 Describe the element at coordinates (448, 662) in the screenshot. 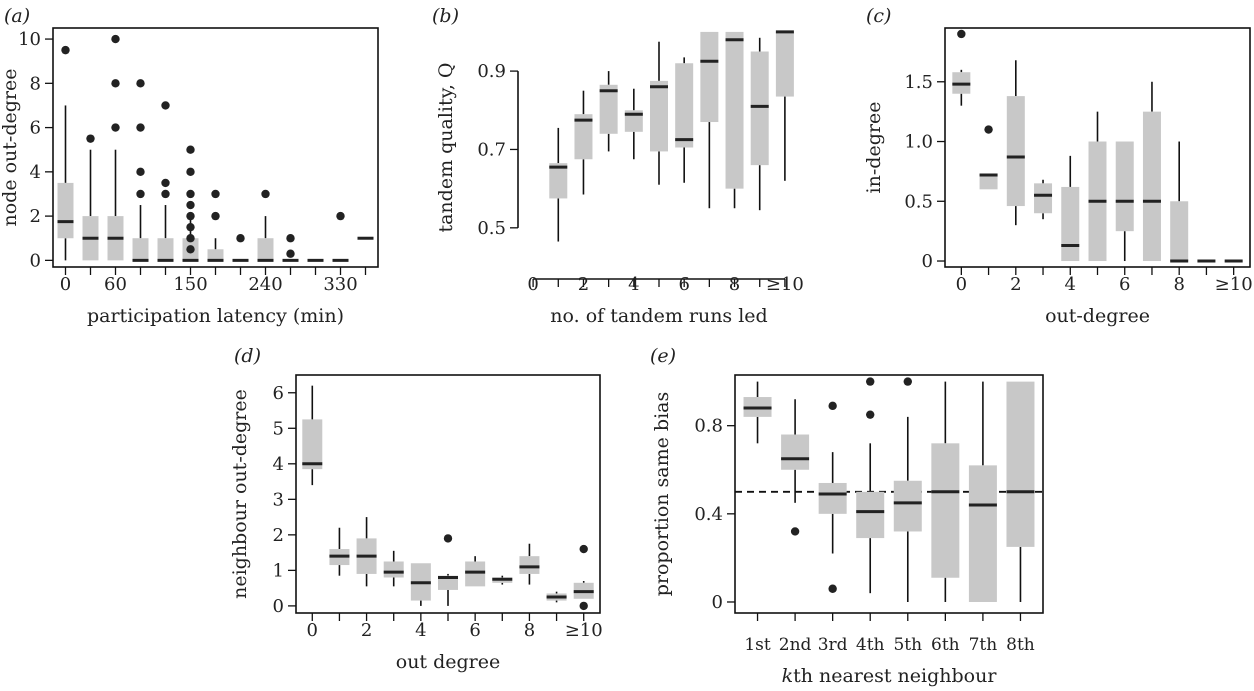

I see `x-axis-label: out degree` at that location.